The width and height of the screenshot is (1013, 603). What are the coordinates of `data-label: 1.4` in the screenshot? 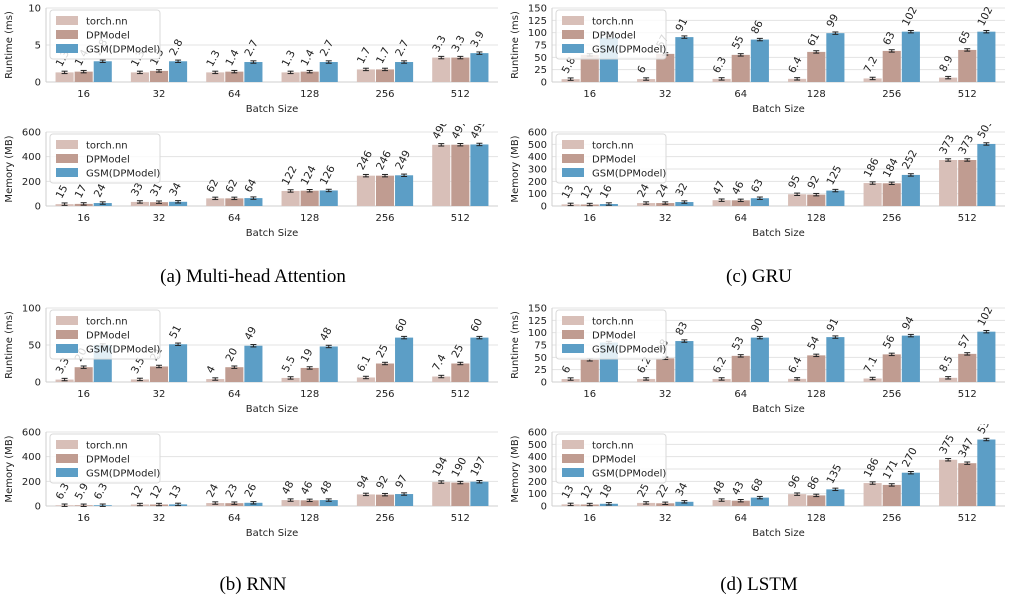 It's located at (308, 57).